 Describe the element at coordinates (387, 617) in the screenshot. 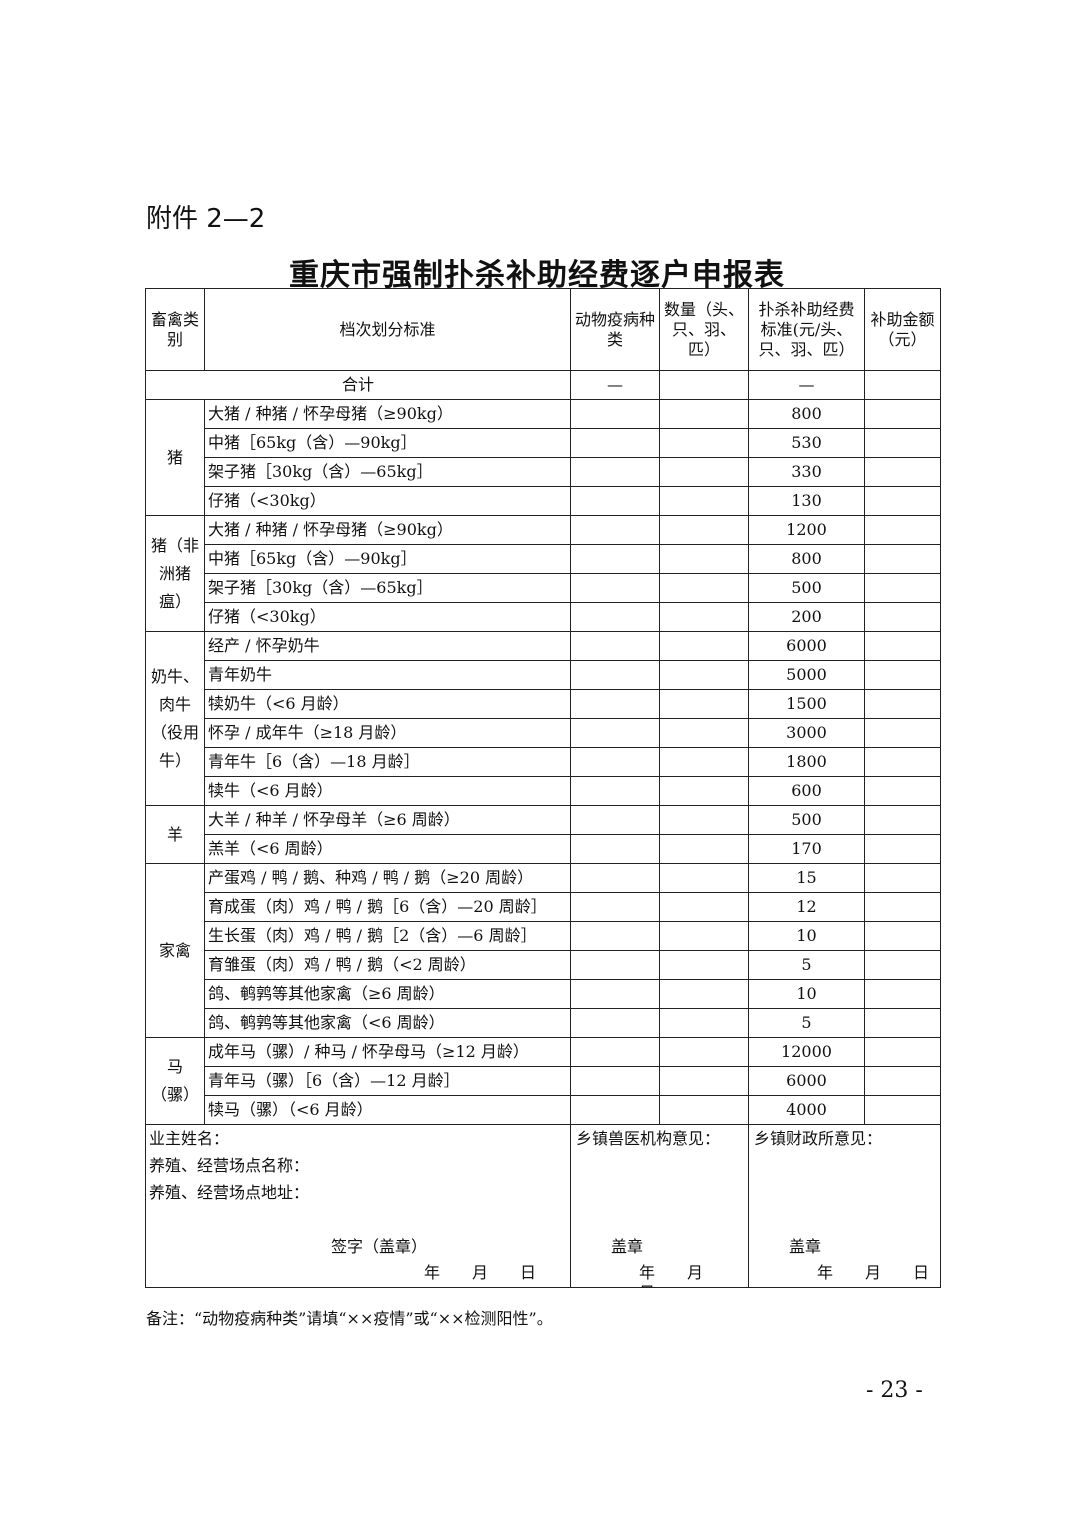

I see `standard-cell: 仔猪（<30kg）` at that location.